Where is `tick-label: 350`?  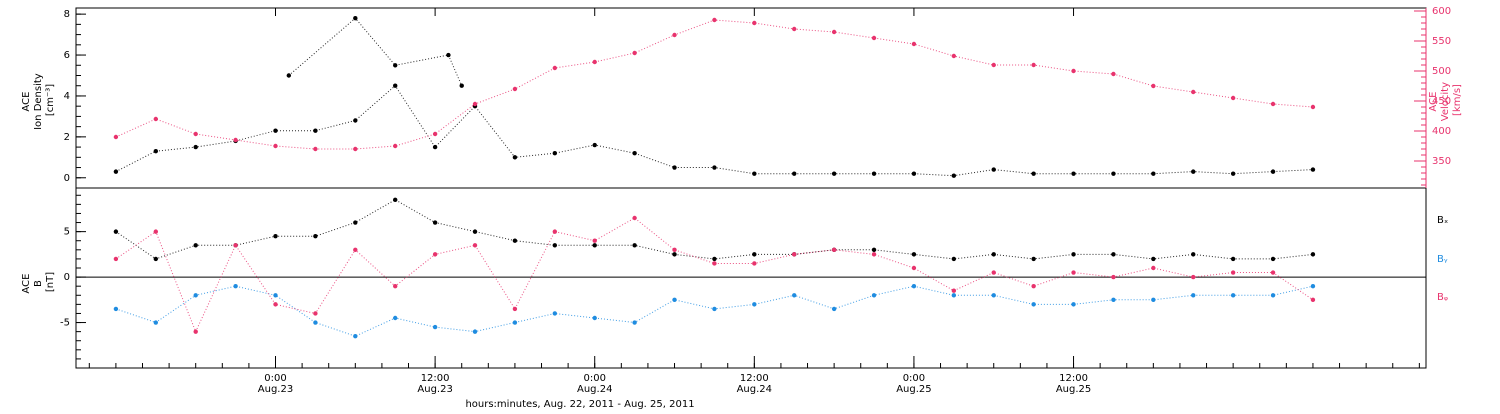 tick-label: 350 is located at coordinates (1441, 161).